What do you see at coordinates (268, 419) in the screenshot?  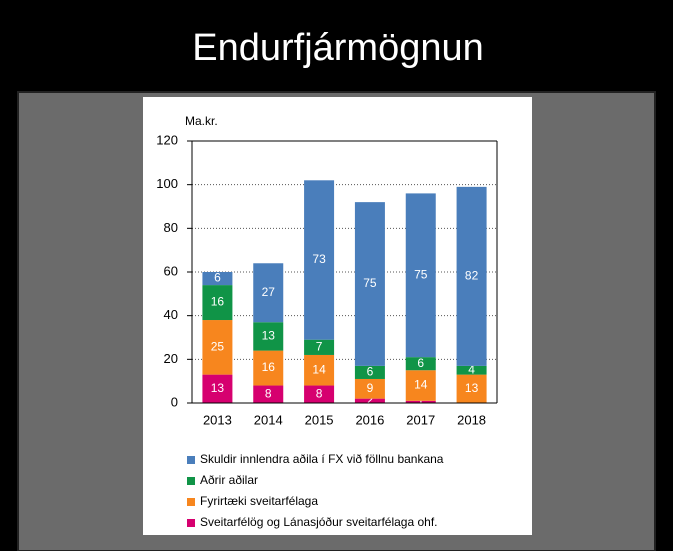 I see `x-tick-label: 2014` at bounding box center [268, 419].